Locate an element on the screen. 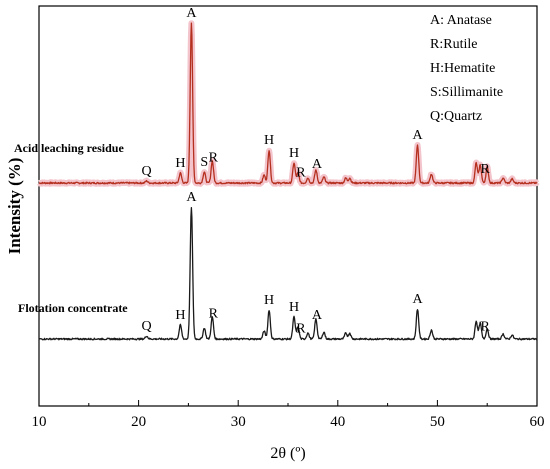 The width and height of the screenshot is (550, 469). x-axis: 10 20 30 40 50 60 is located at coordinates (288, 415).